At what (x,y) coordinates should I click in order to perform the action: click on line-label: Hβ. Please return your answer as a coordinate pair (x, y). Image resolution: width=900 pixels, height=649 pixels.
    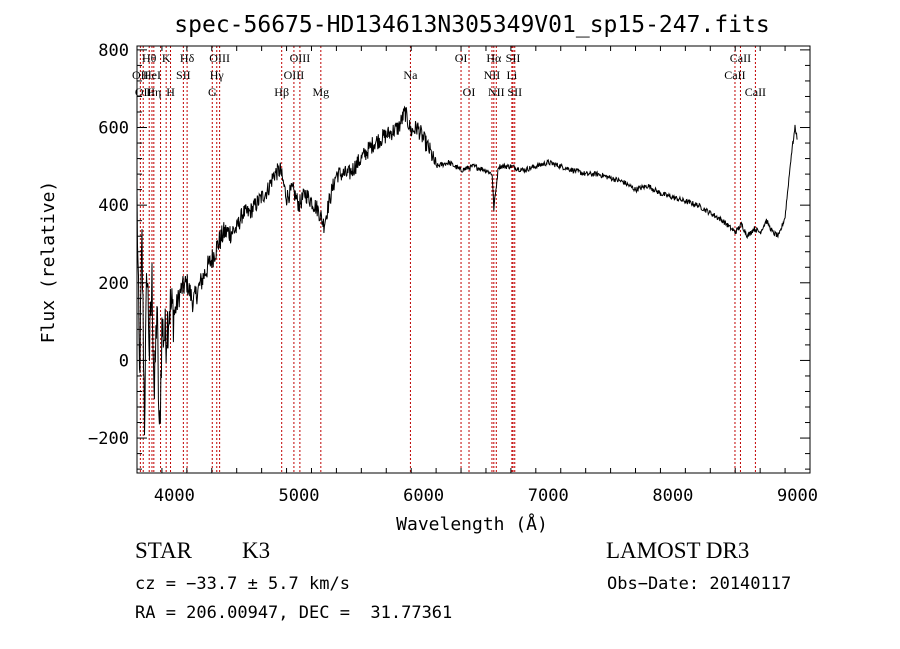
    Looking at the image, I should click on (281, 92).